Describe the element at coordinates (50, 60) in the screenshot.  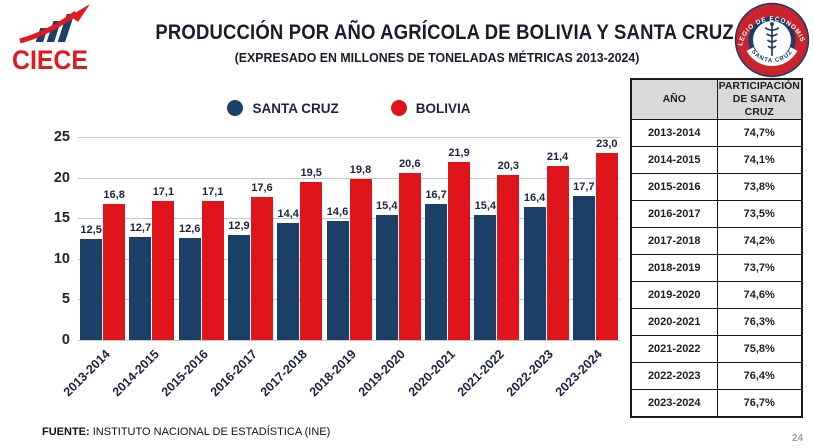
I see `logo-text: CIECE` at that location.